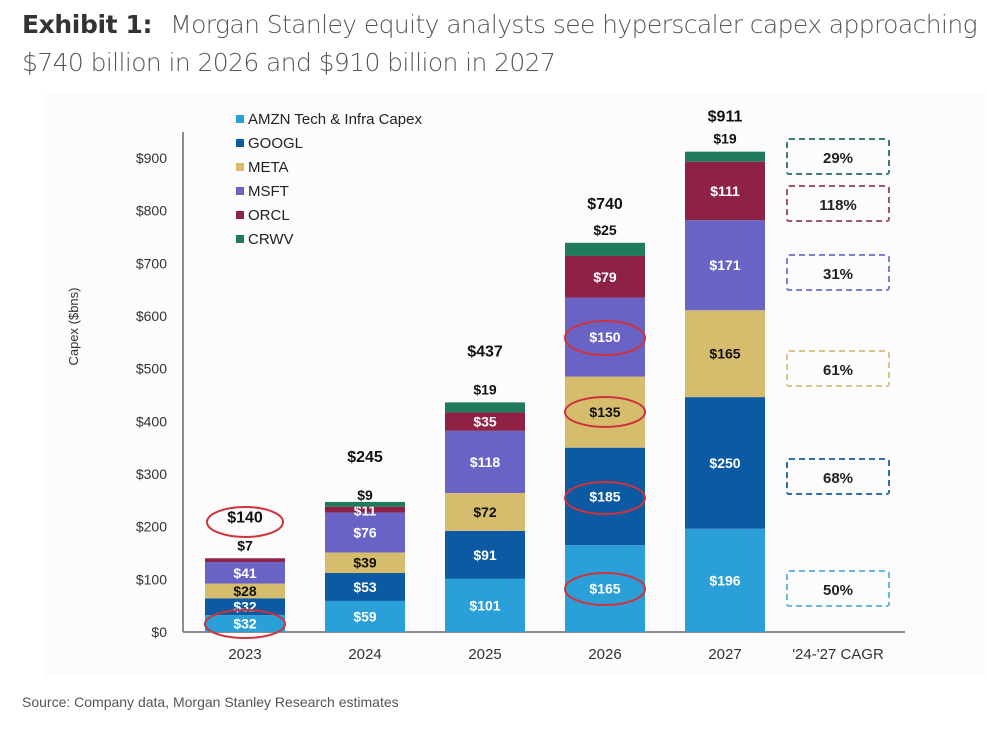  I want to click on bar-segment-msft-2024, so click(365, 532).